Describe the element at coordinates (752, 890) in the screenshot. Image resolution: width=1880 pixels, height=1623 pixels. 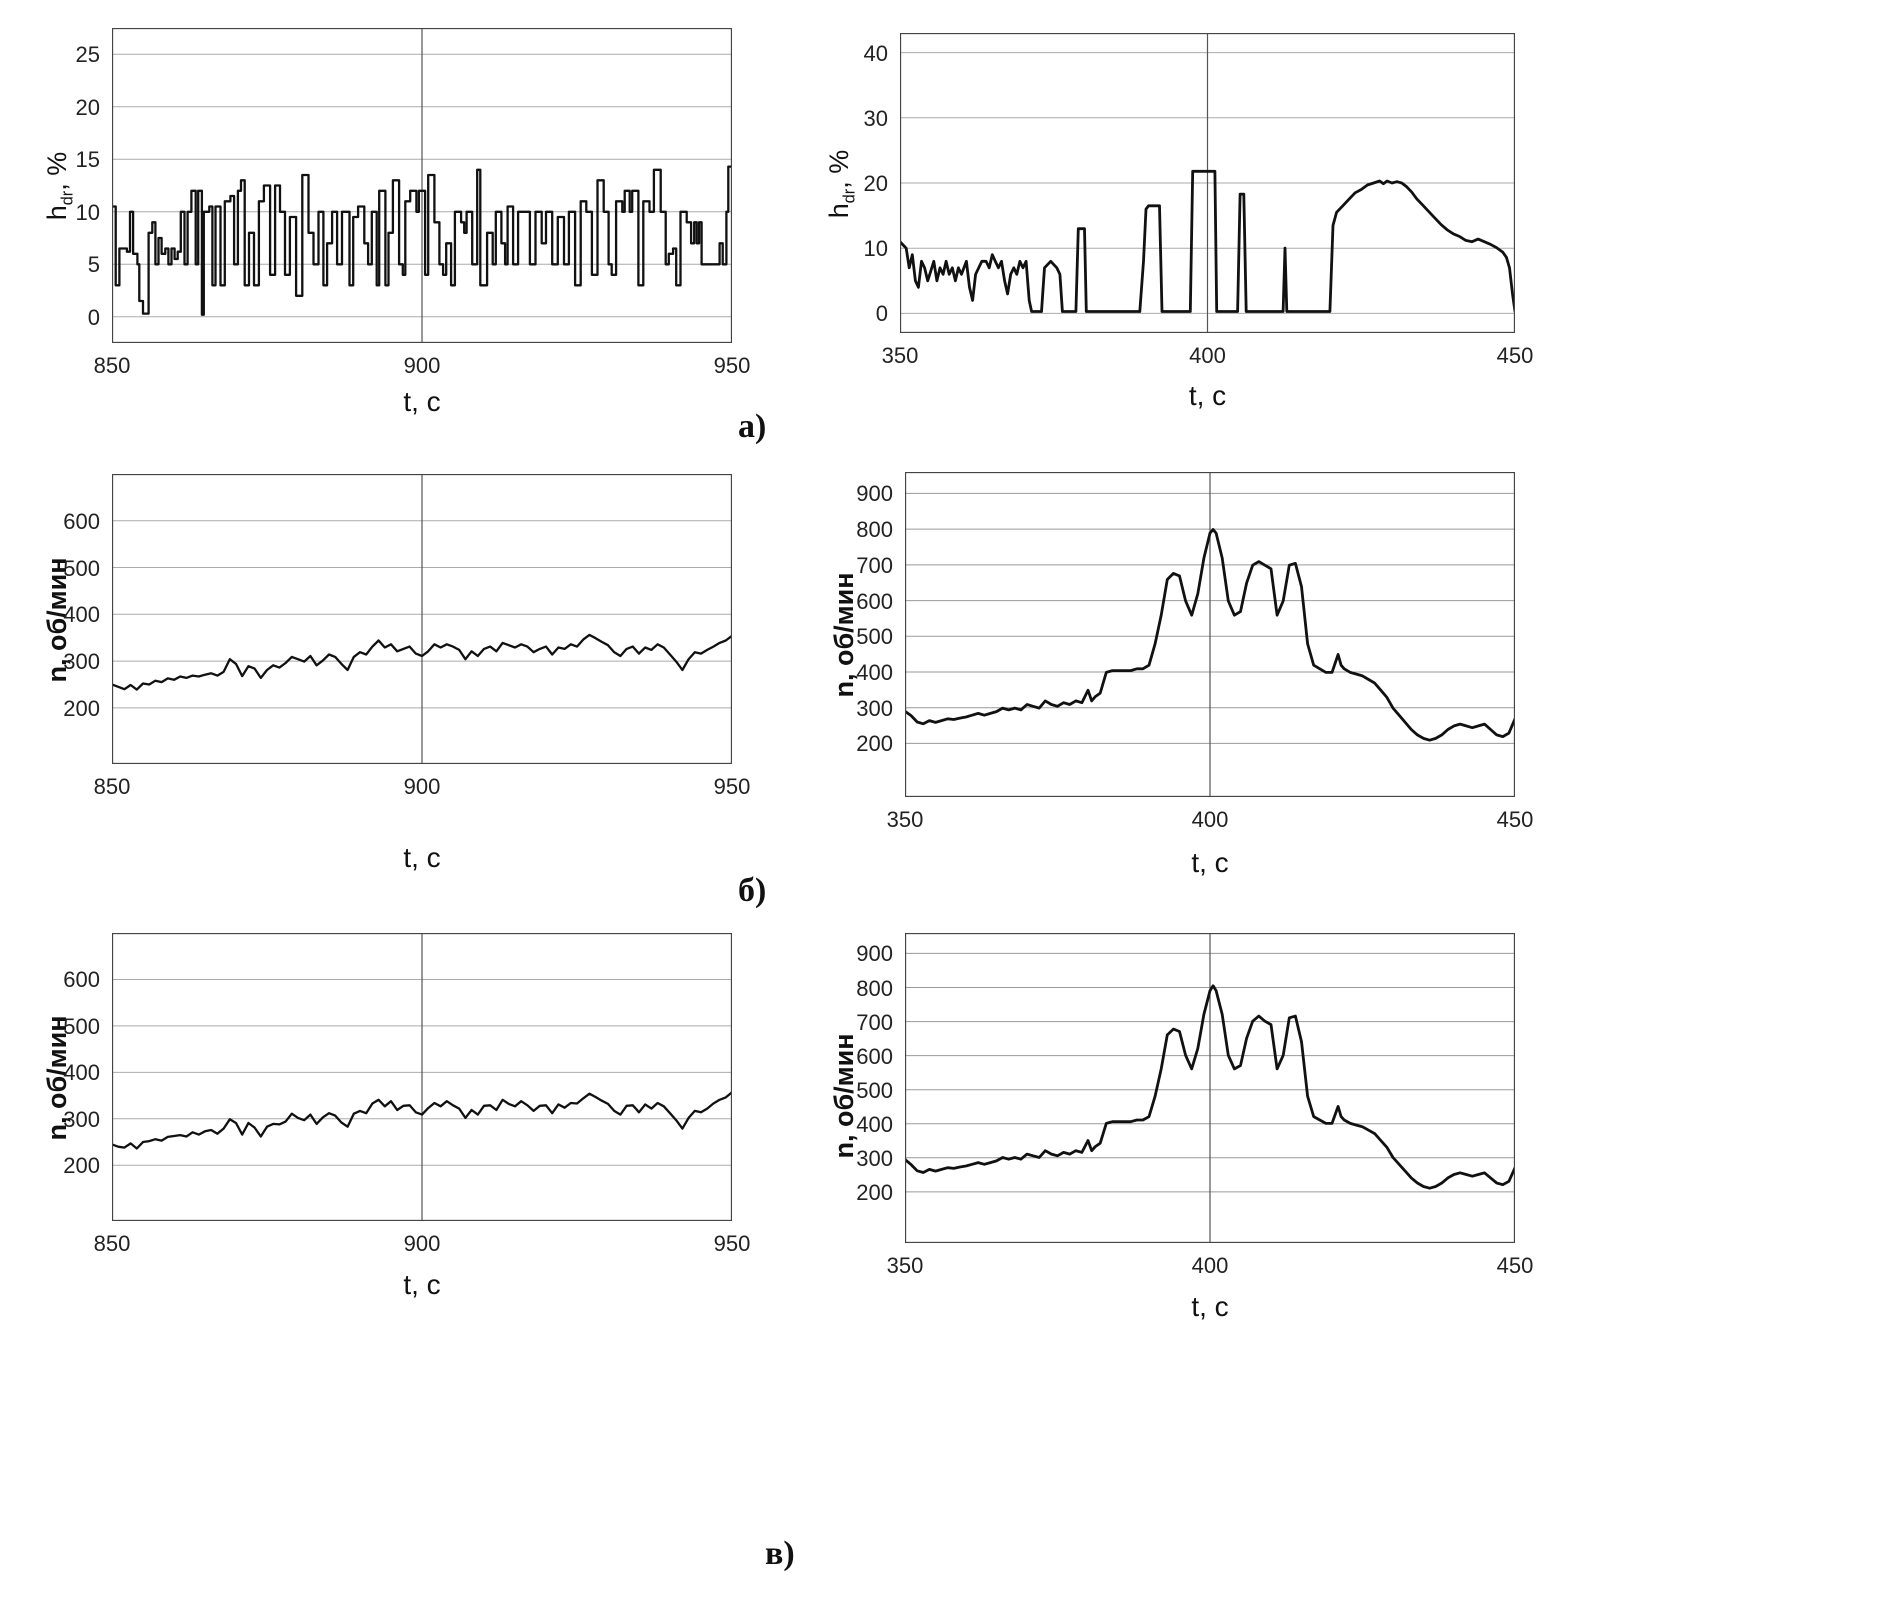
I see `subfigure-label-b: б)` at that location.